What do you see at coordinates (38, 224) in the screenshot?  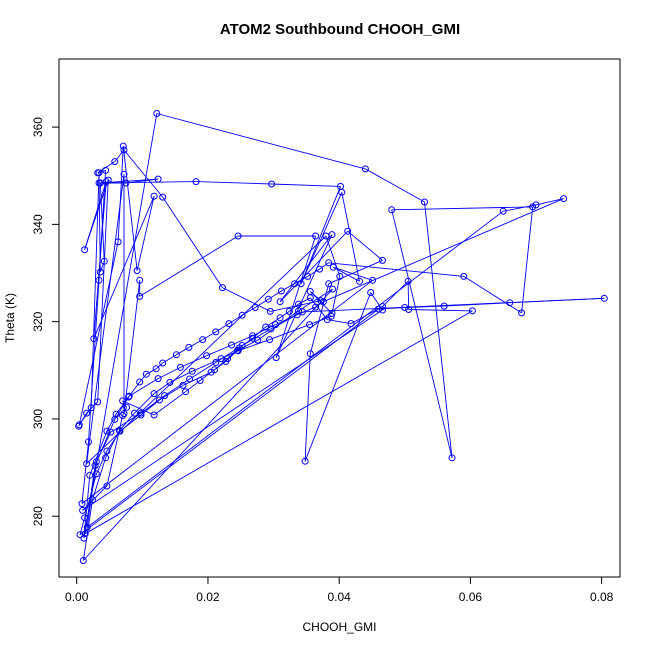 I see `y-tick-label: 340` at bounding box center [38, 224].